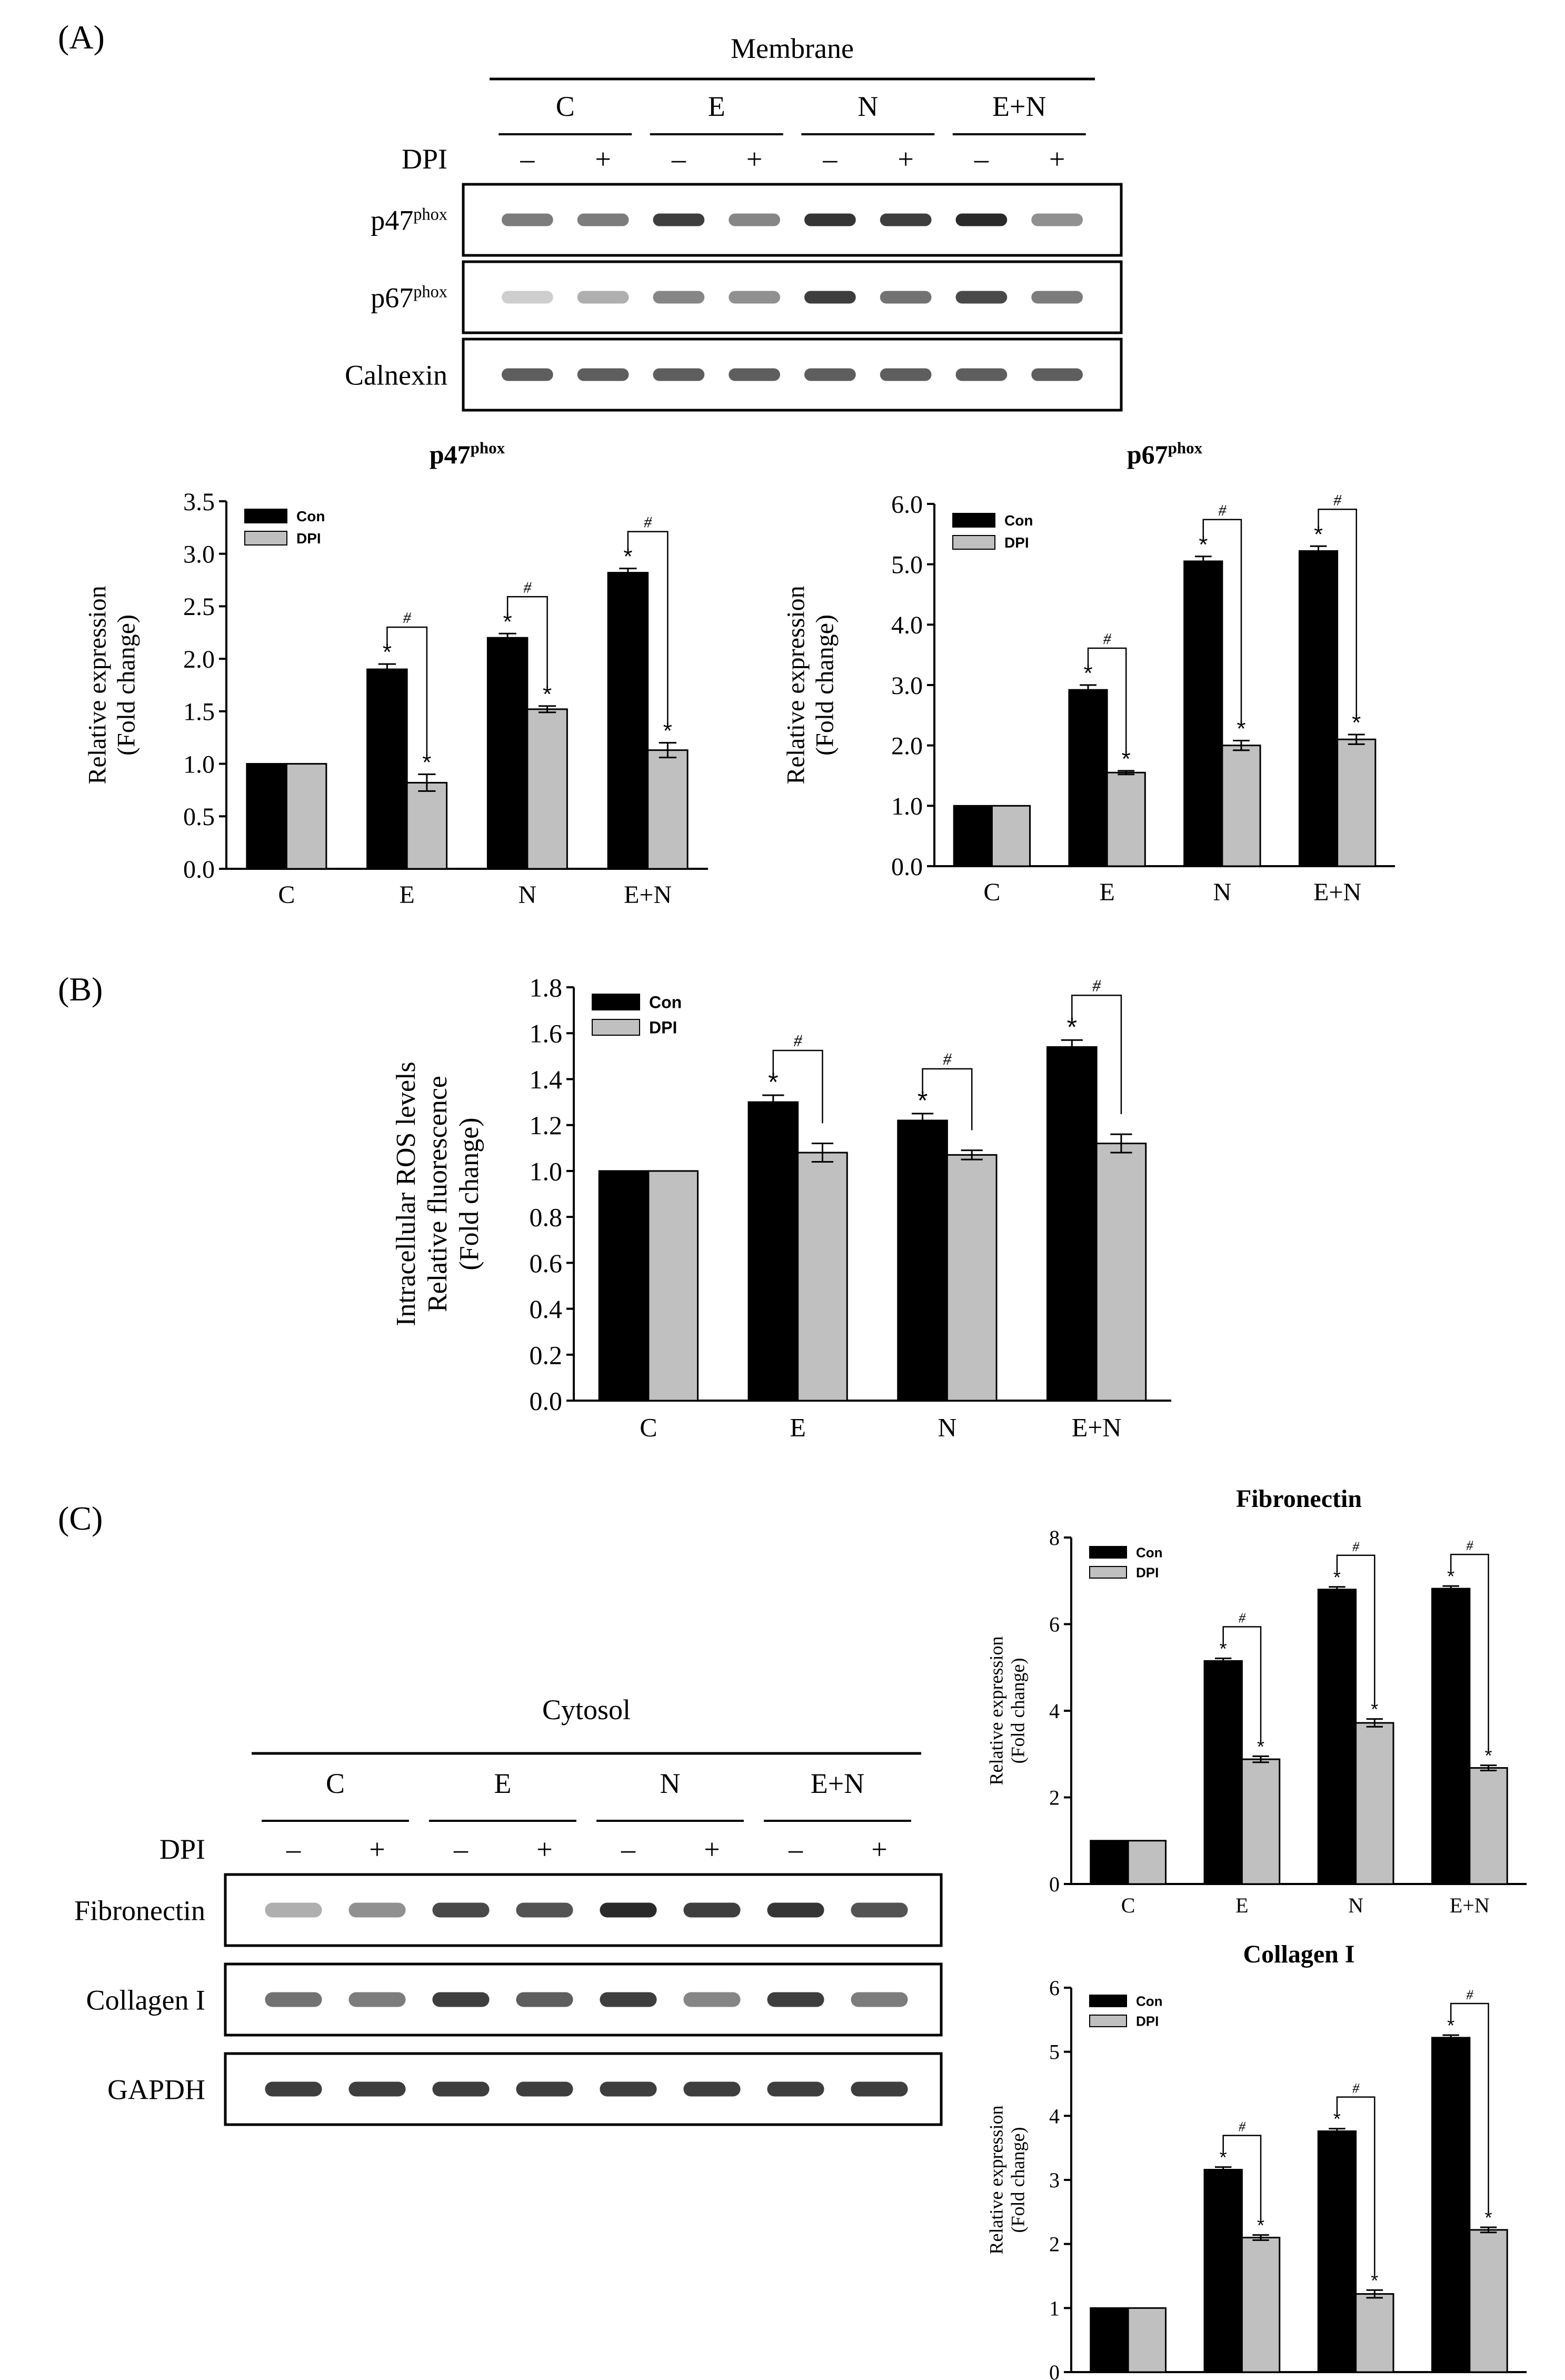  What do you see at coordinates (907, 505) in the screenshot?
I see `p67-phox-chart-y-tick-label: 6.0` at bounding box center [907, 505].